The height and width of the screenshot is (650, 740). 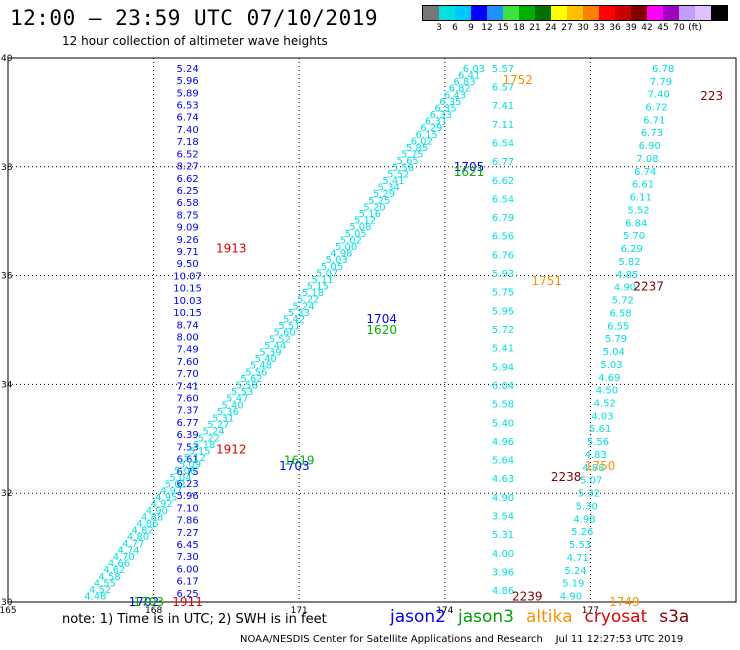 What do you see at coordinates (223, 418) in the screenshot?
I see `wave-height-value: 5.31` at bounding box center [223, 418].